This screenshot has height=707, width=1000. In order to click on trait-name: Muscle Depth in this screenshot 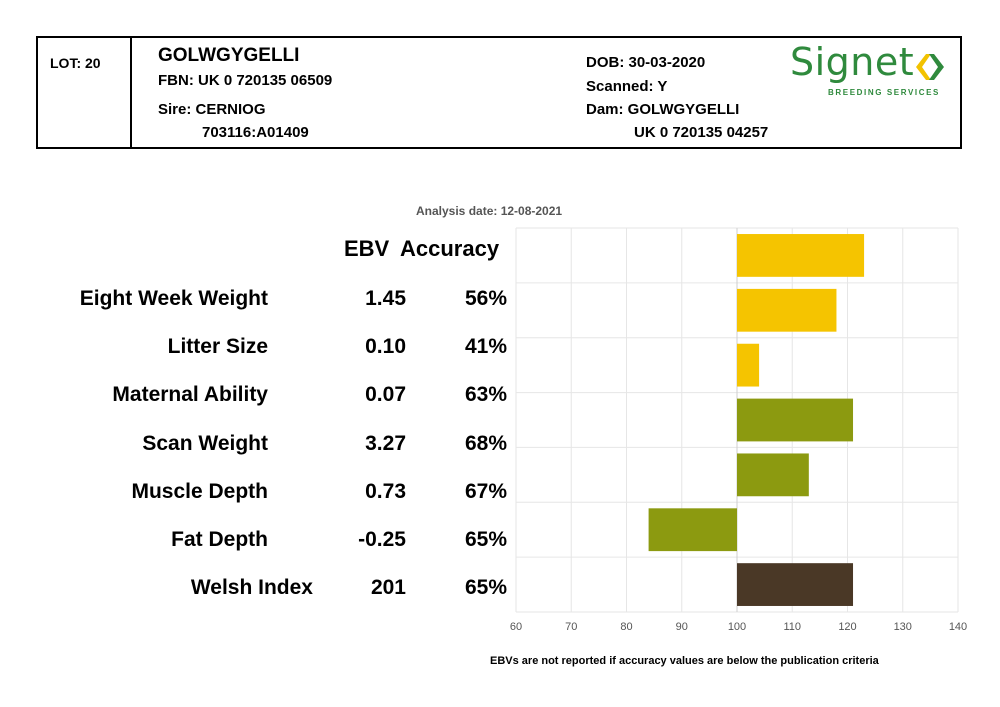, I will do `click(199, 491)`.